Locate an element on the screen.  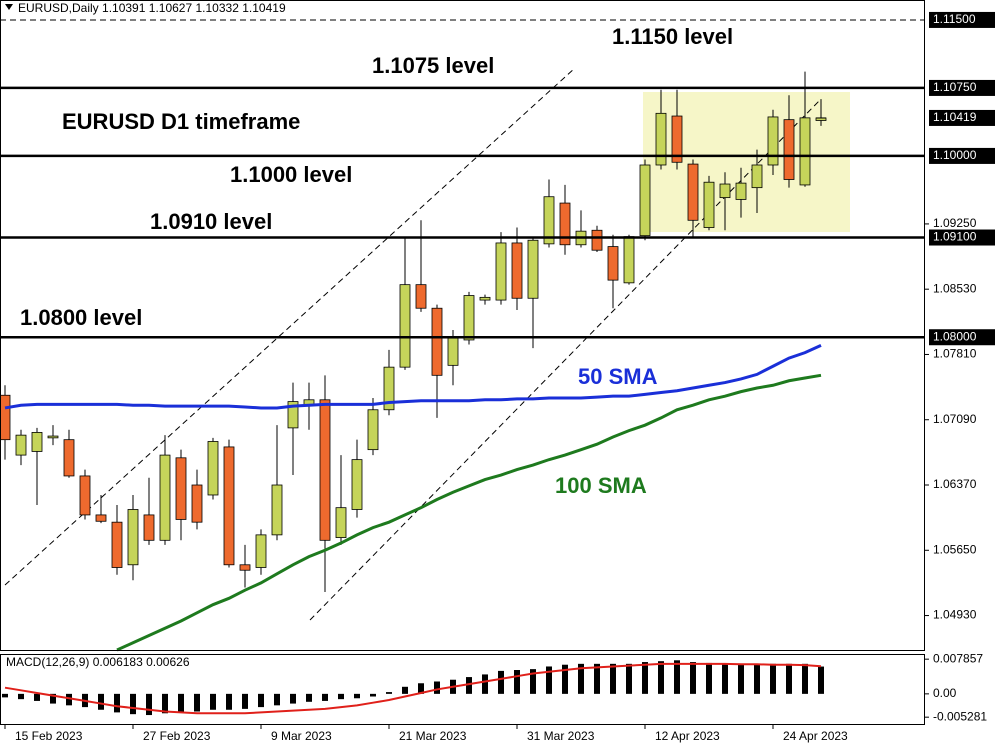
level-label: 1.1150 level is located at coordinates (672, 36).